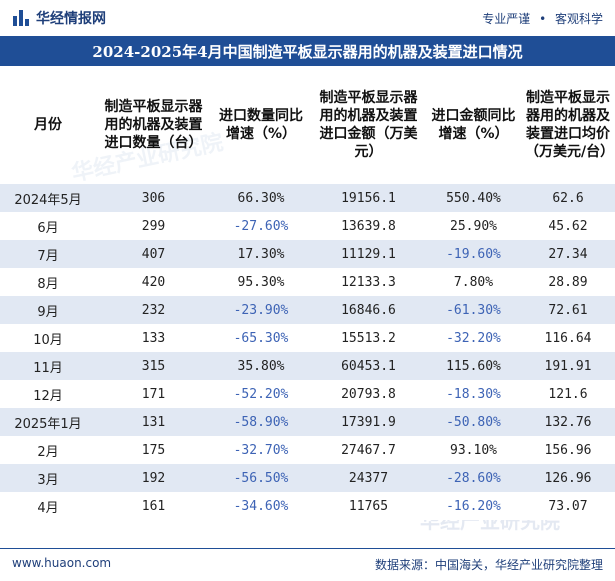 The image size is (615, 581). What do you see at coordinates (261, 394) in the screenshot?
I see `cell-quantity-growth: -52.20%` at bounding box center [261, 394].